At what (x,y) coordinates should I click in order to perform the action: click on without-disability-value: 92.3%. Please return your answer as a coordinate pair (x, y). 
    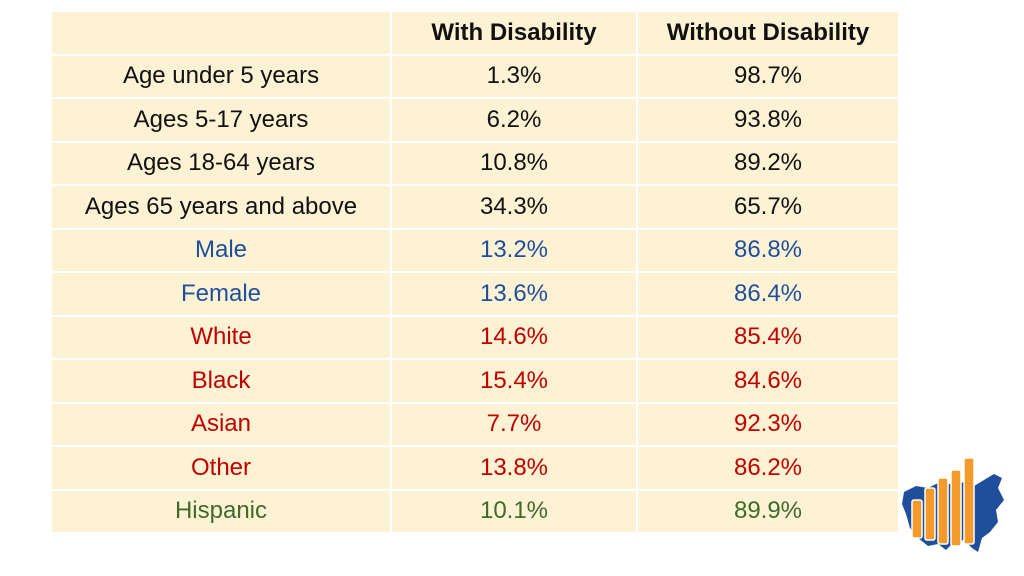
    Looking at the image, I should click on (768, 424).